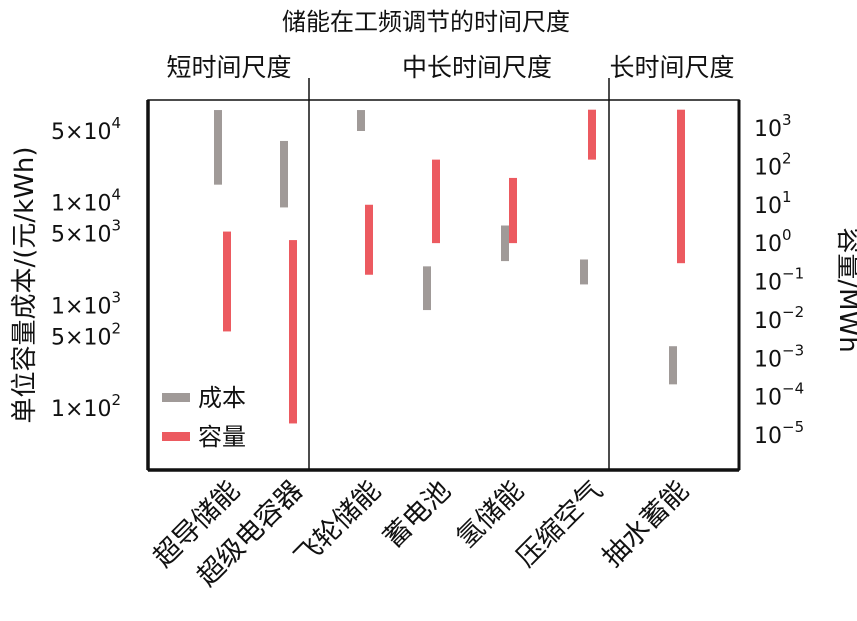 This screenshot has height=621, width=857. Describe the element at coordinates (779, 356) in the screenshot. I see `right-tick-label: 10⁻³` at that location.